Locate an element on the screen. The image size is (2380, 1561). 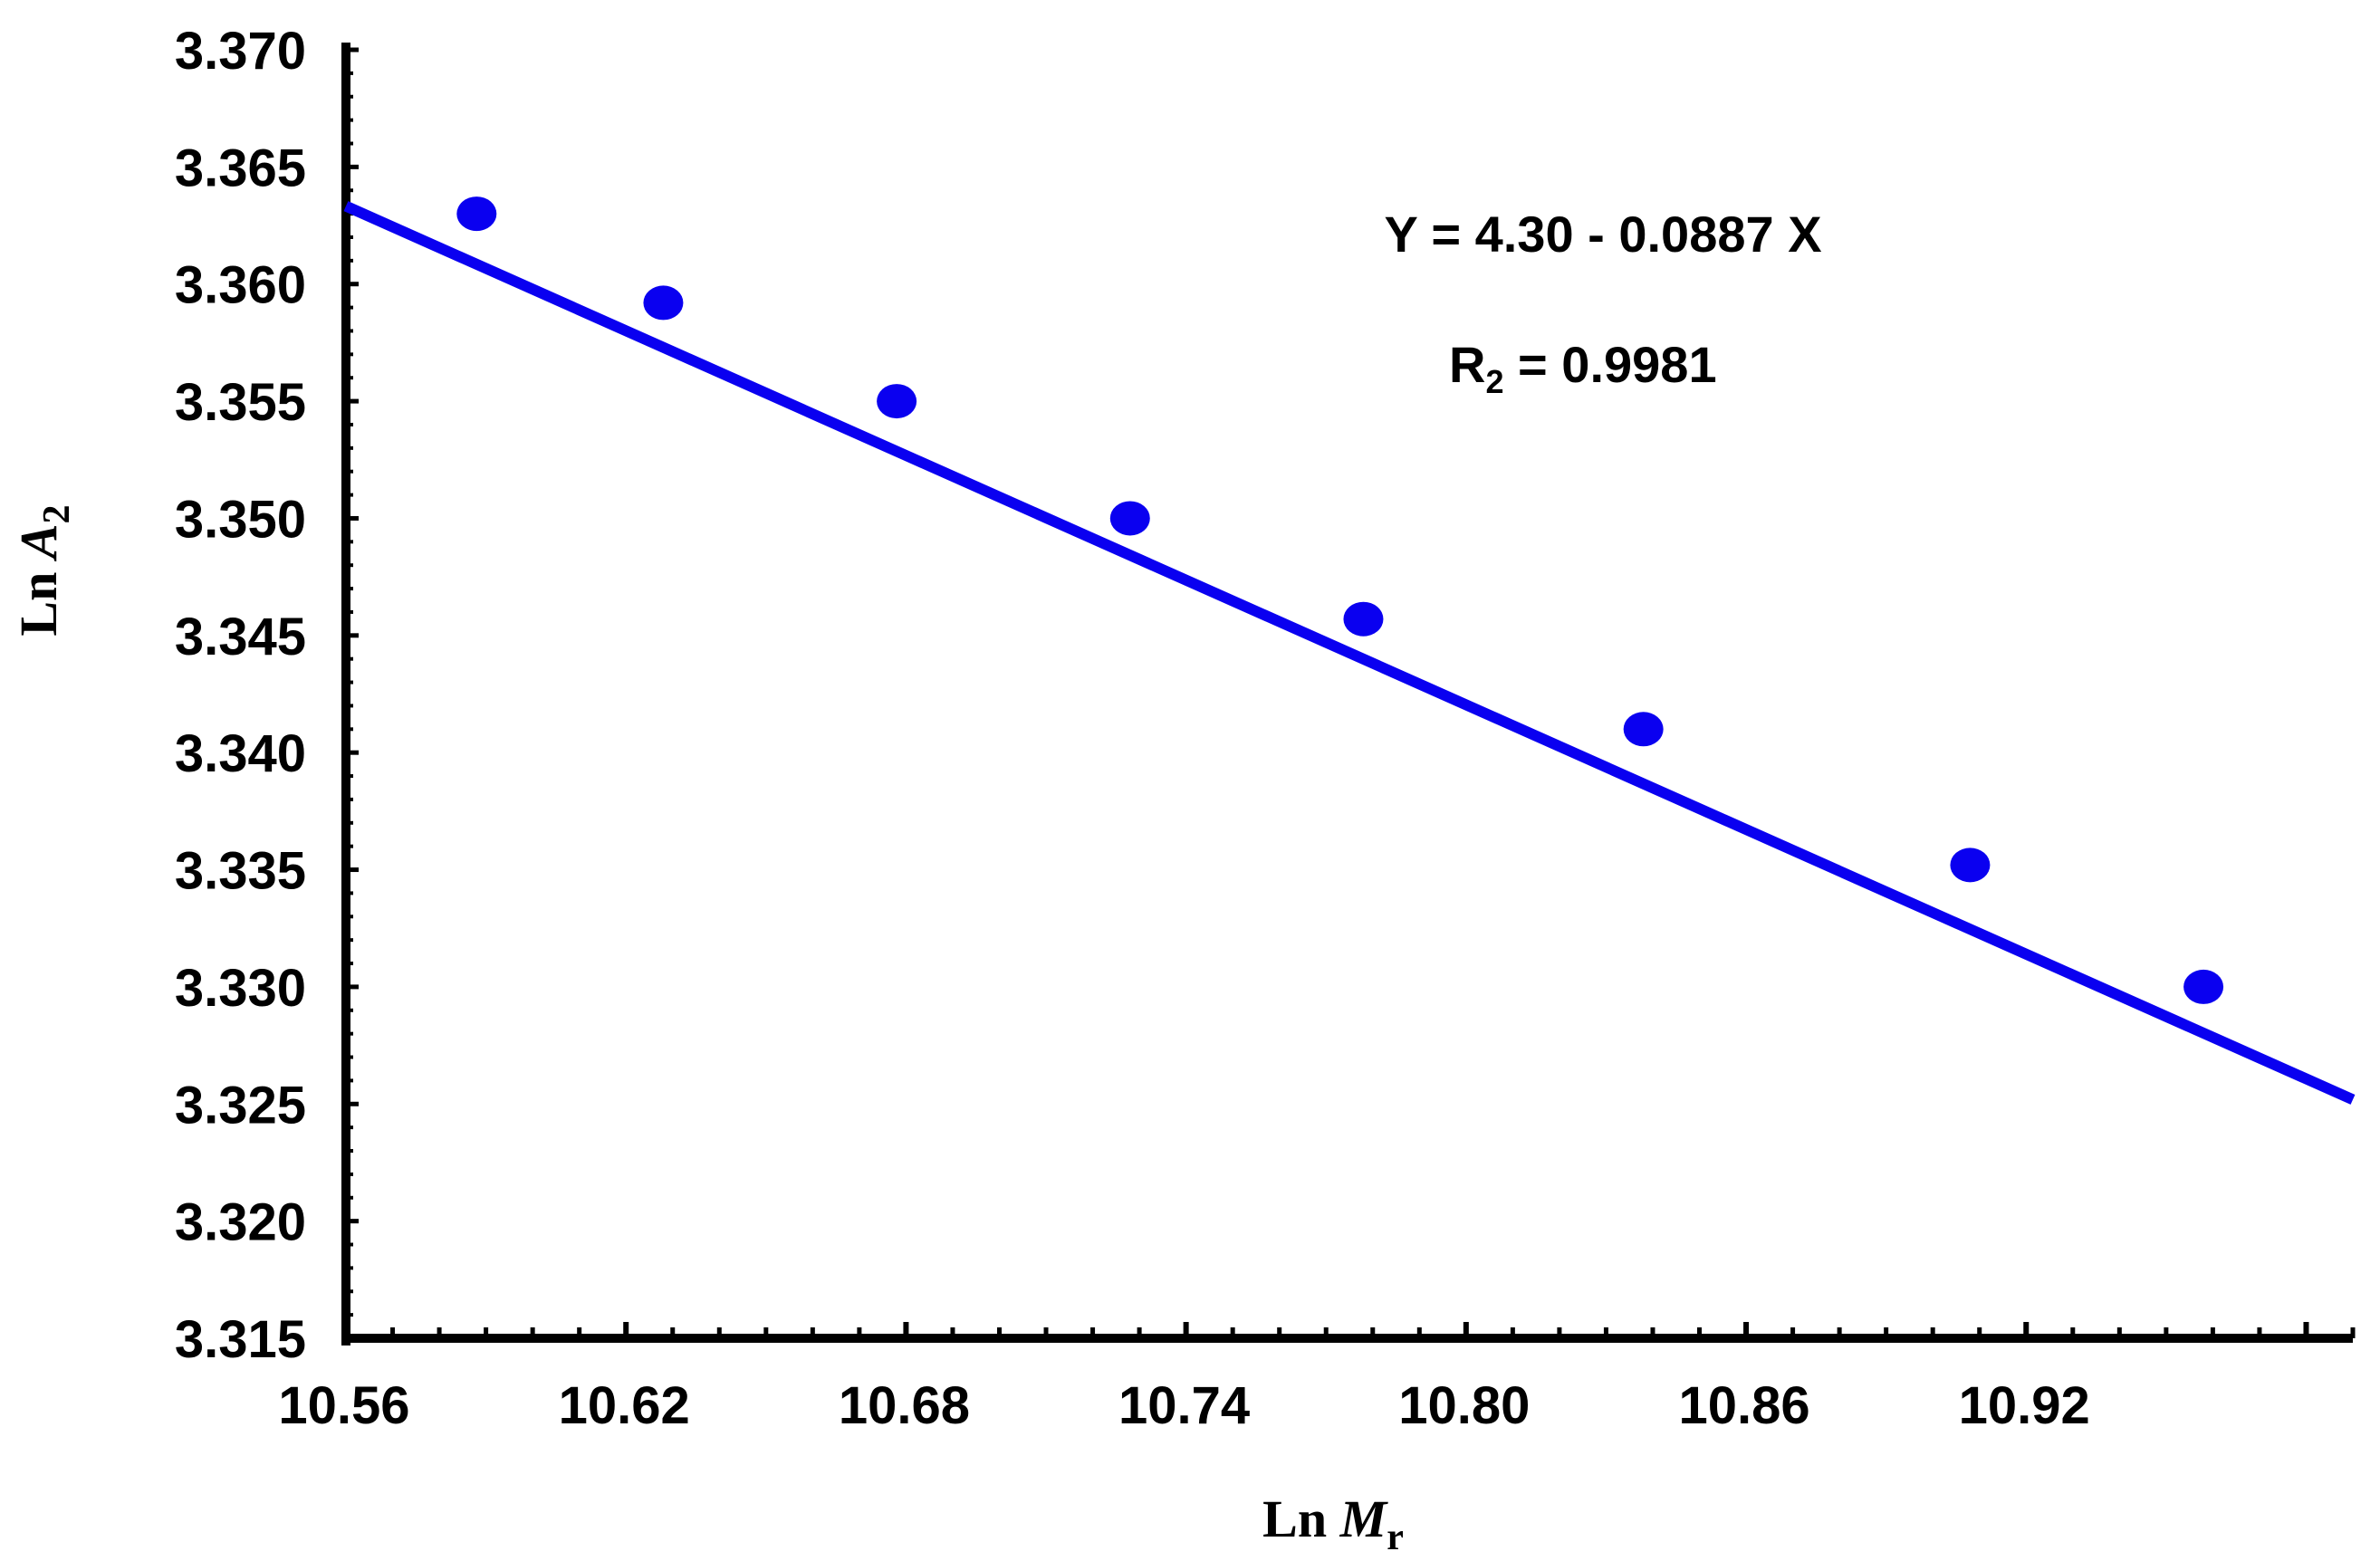
y-axis-title: Ln A2 is located at coordinates (43, 570).